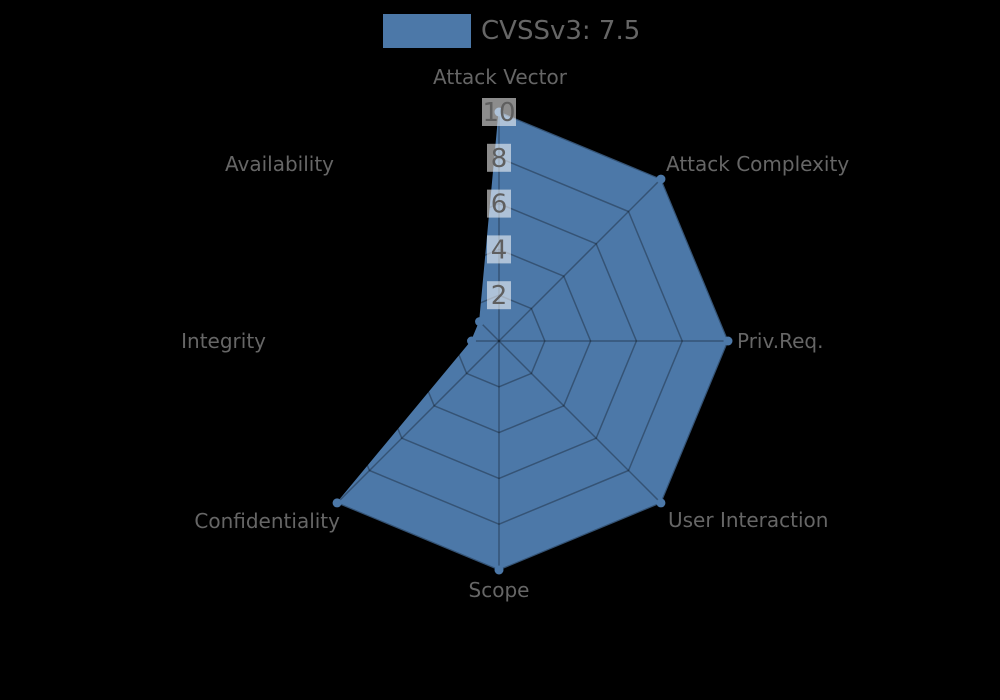 The height and width of the screenshot is (700, 1000). I want to click on legend-label: CVSSv3: 7.5, so click(561, 31).